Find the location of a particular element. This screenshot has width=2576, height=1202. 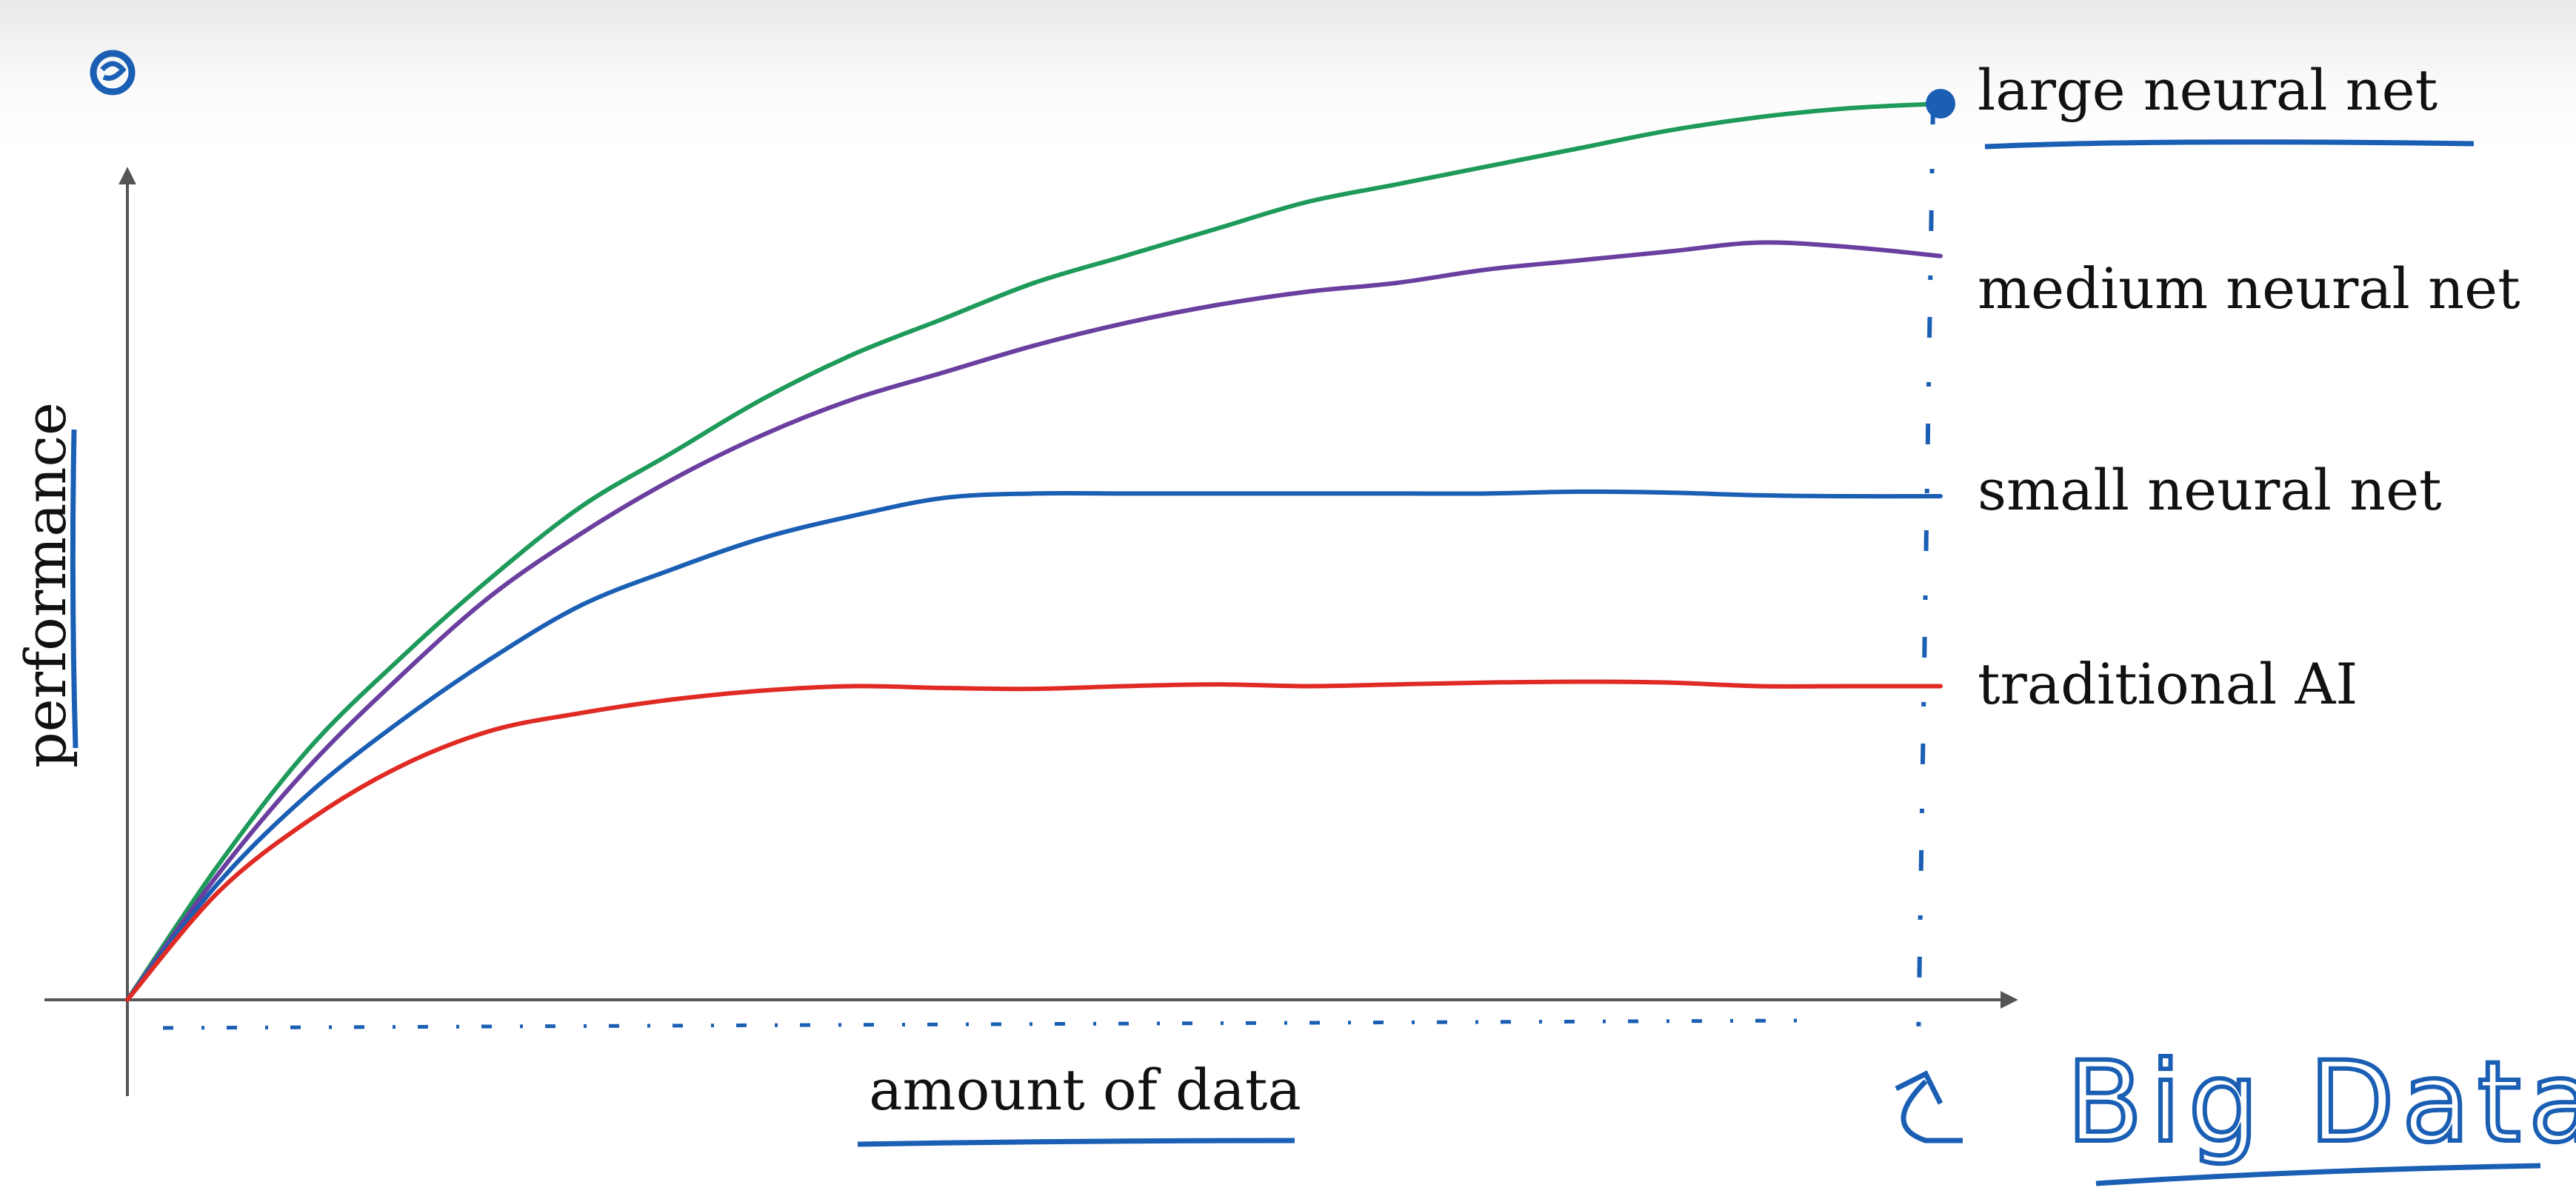

underline-large-neural-net is located at coordinates (2229, 144).